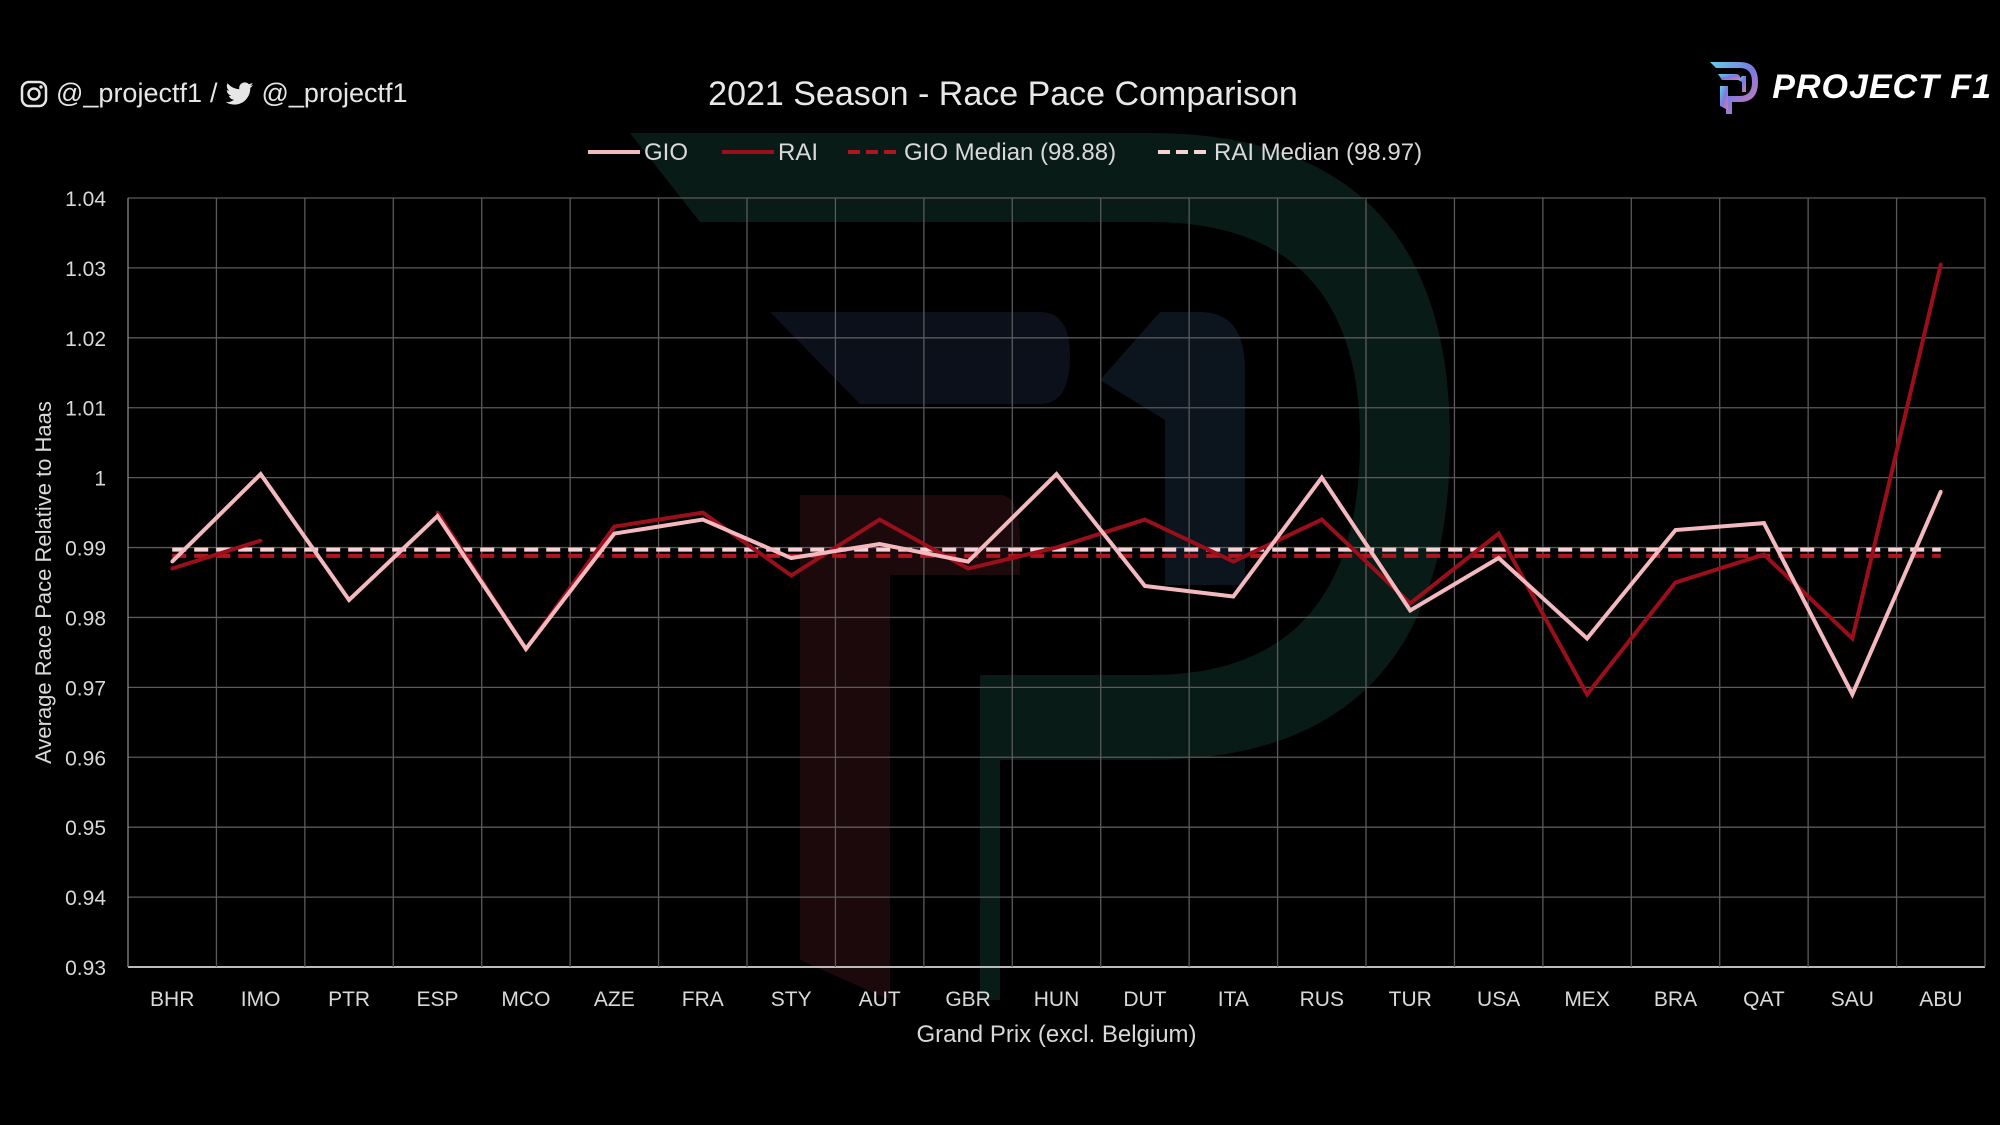 The image size is (2000, 1125). Describe the element at coordinates (85, 898) in the screenshot. I see `y-tick-label: 0.94` at that location.